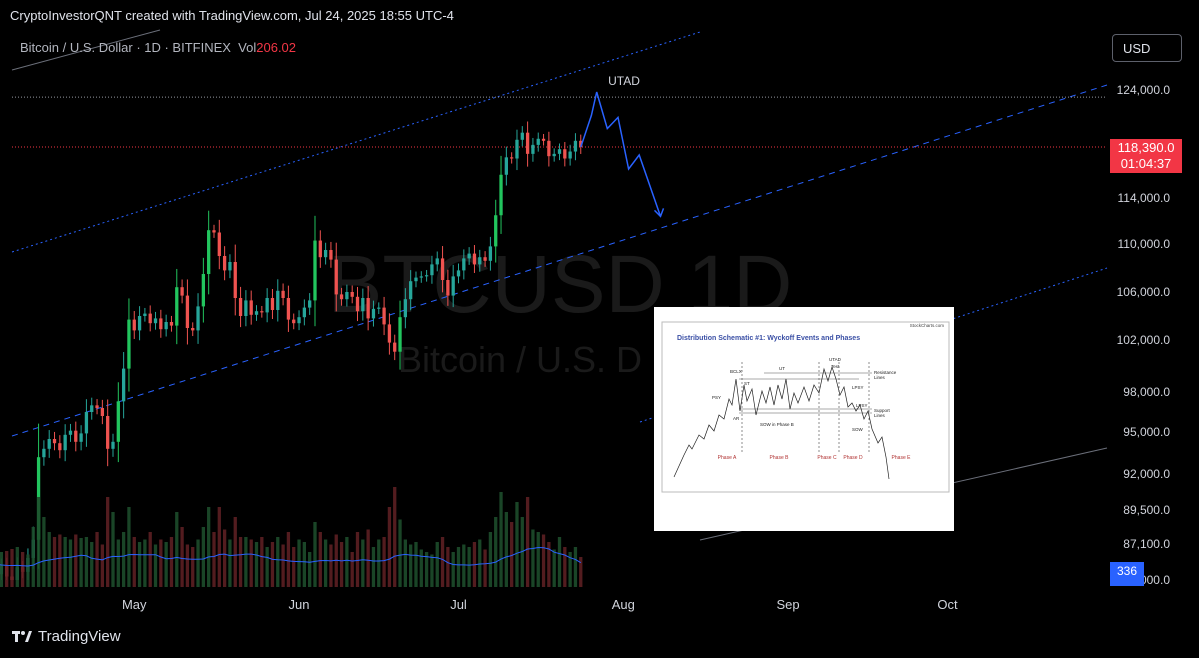 The width and height of the screenshot is (1199, 658). Describe the element at coordinates (520, 359) in the screenshot. I see `watermark-name: Bitcoin / U.S. D` at that location.